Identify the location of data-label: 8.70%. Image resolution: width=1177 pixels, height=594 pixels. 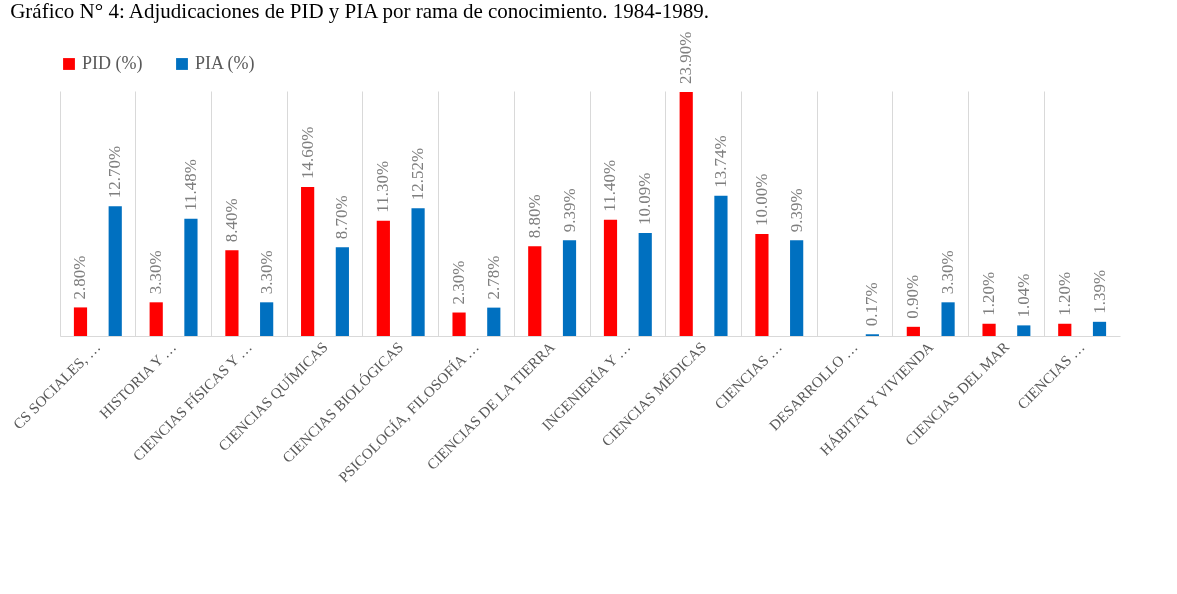
(342, 217).